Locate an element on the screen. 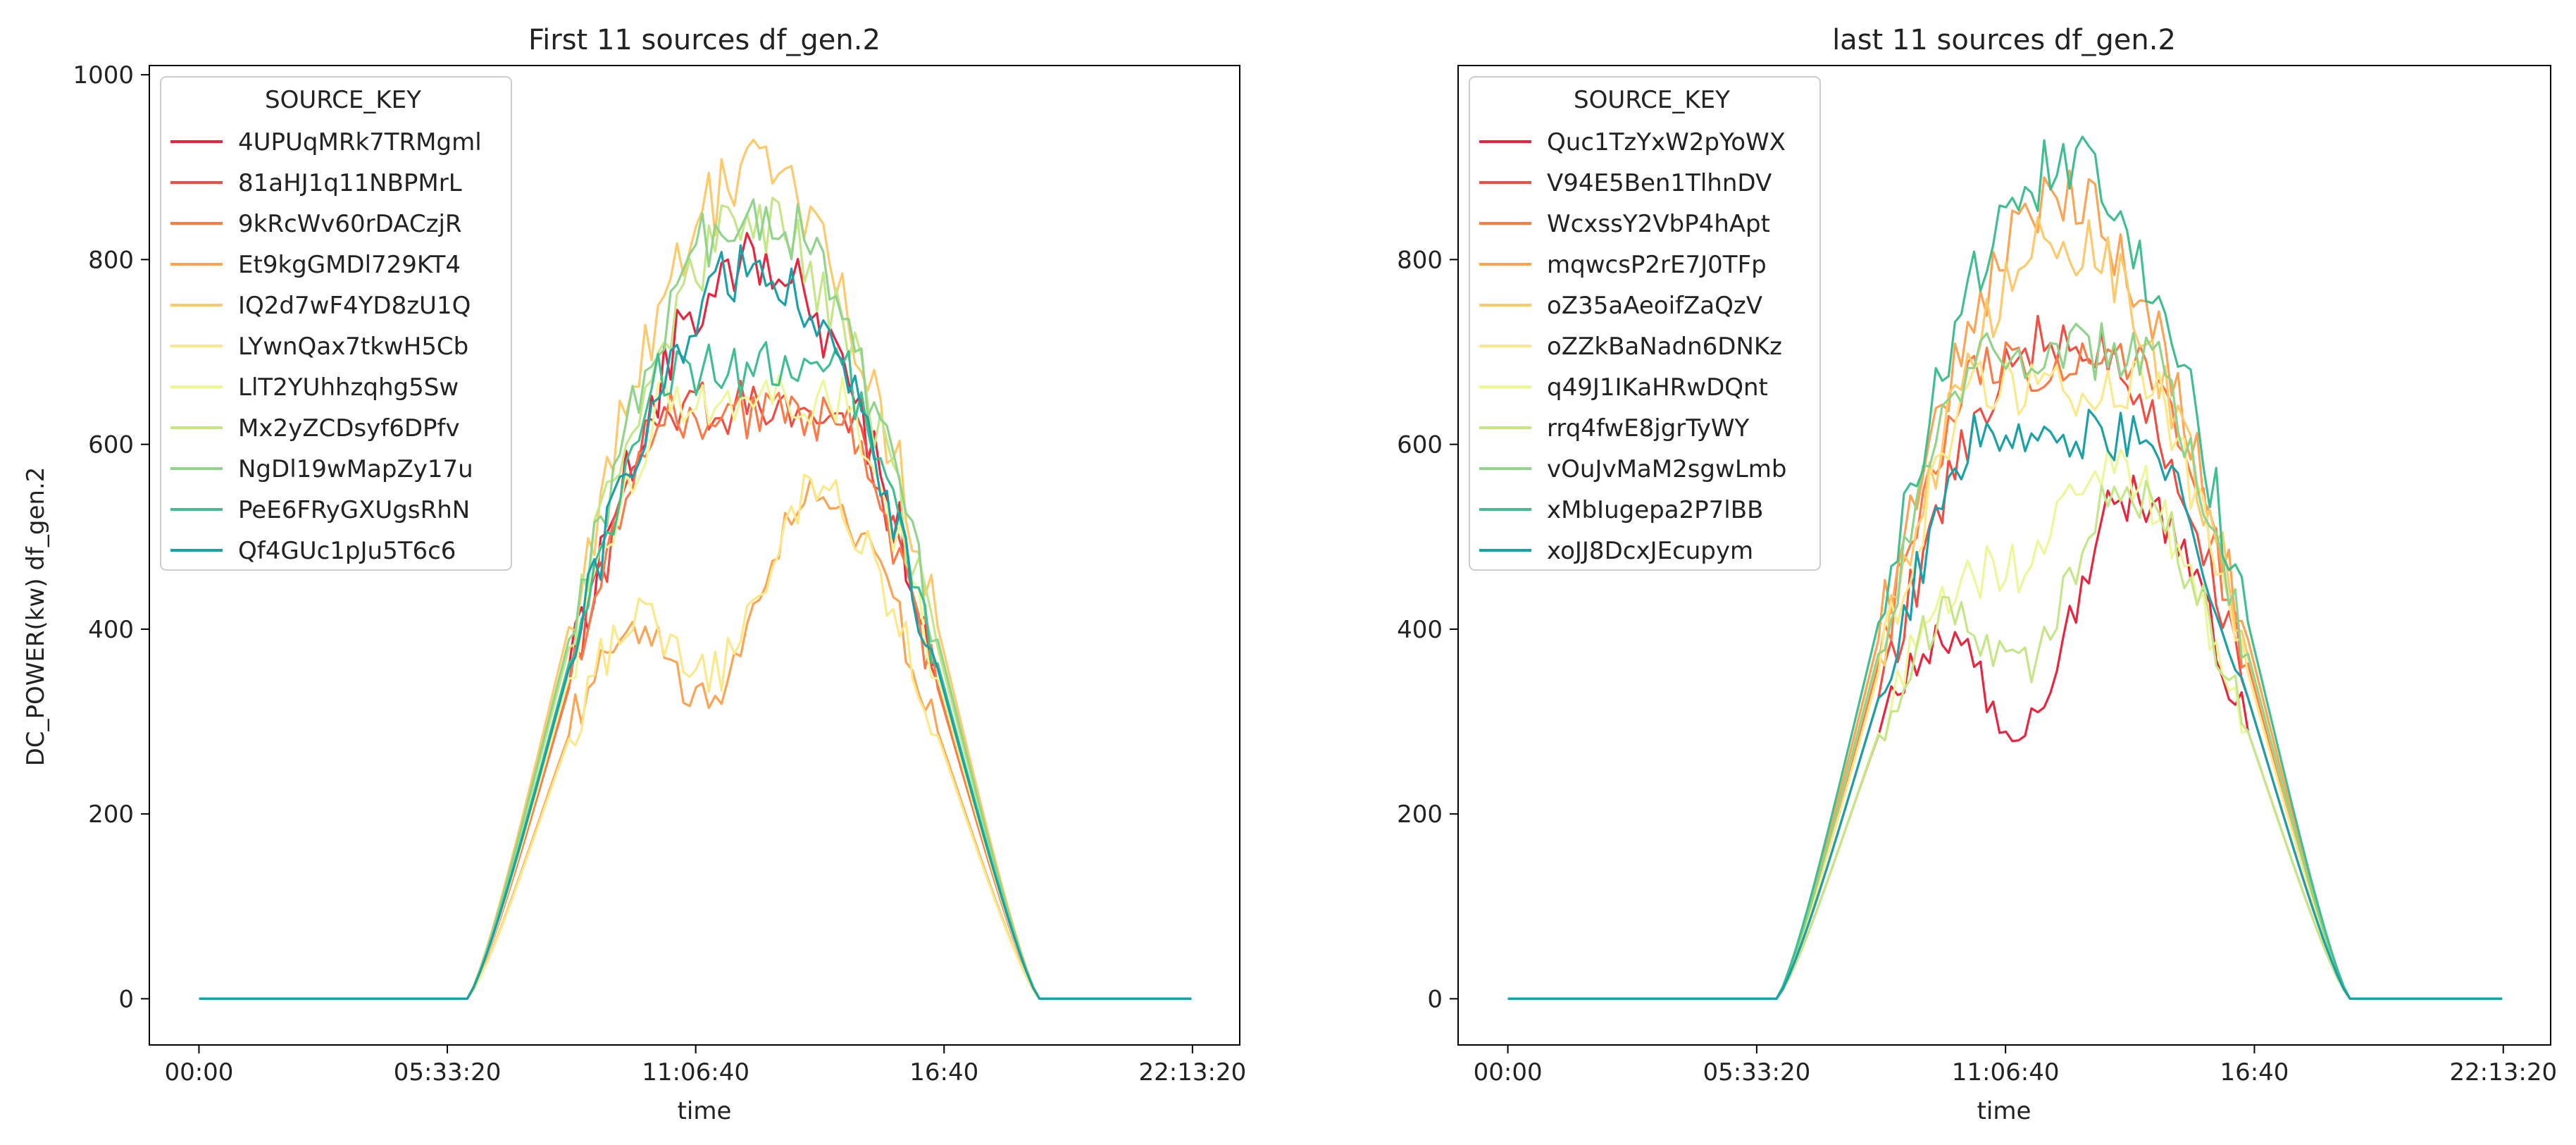 This screenshot has width=2576, height=1145. legend-entry: LYwnQax7tkwH5Cb is located at coordinates (353, 347).